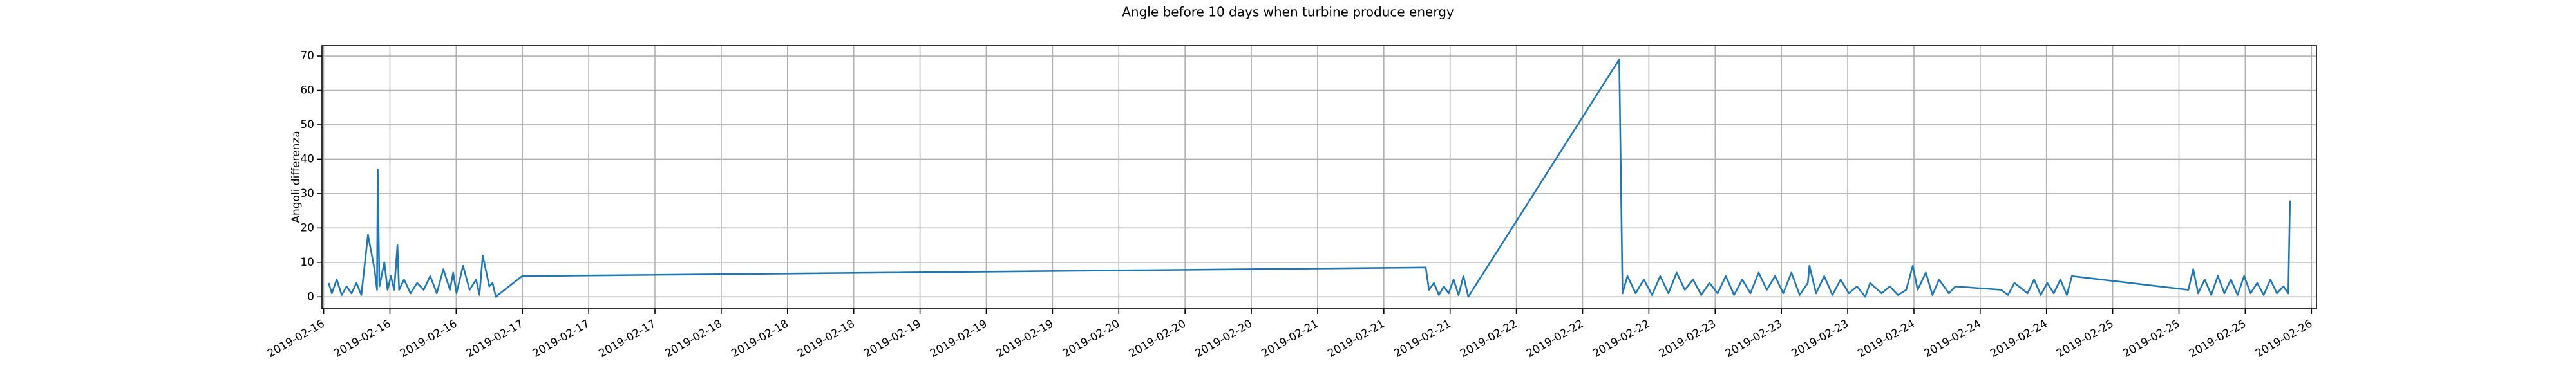 The width and height of the screenshot is (2576, 386). What do you see at coordinates (296, 177) in the screenshot?
I see `y-axis-label: Angoli differenza` at bounding box center [296, 177].